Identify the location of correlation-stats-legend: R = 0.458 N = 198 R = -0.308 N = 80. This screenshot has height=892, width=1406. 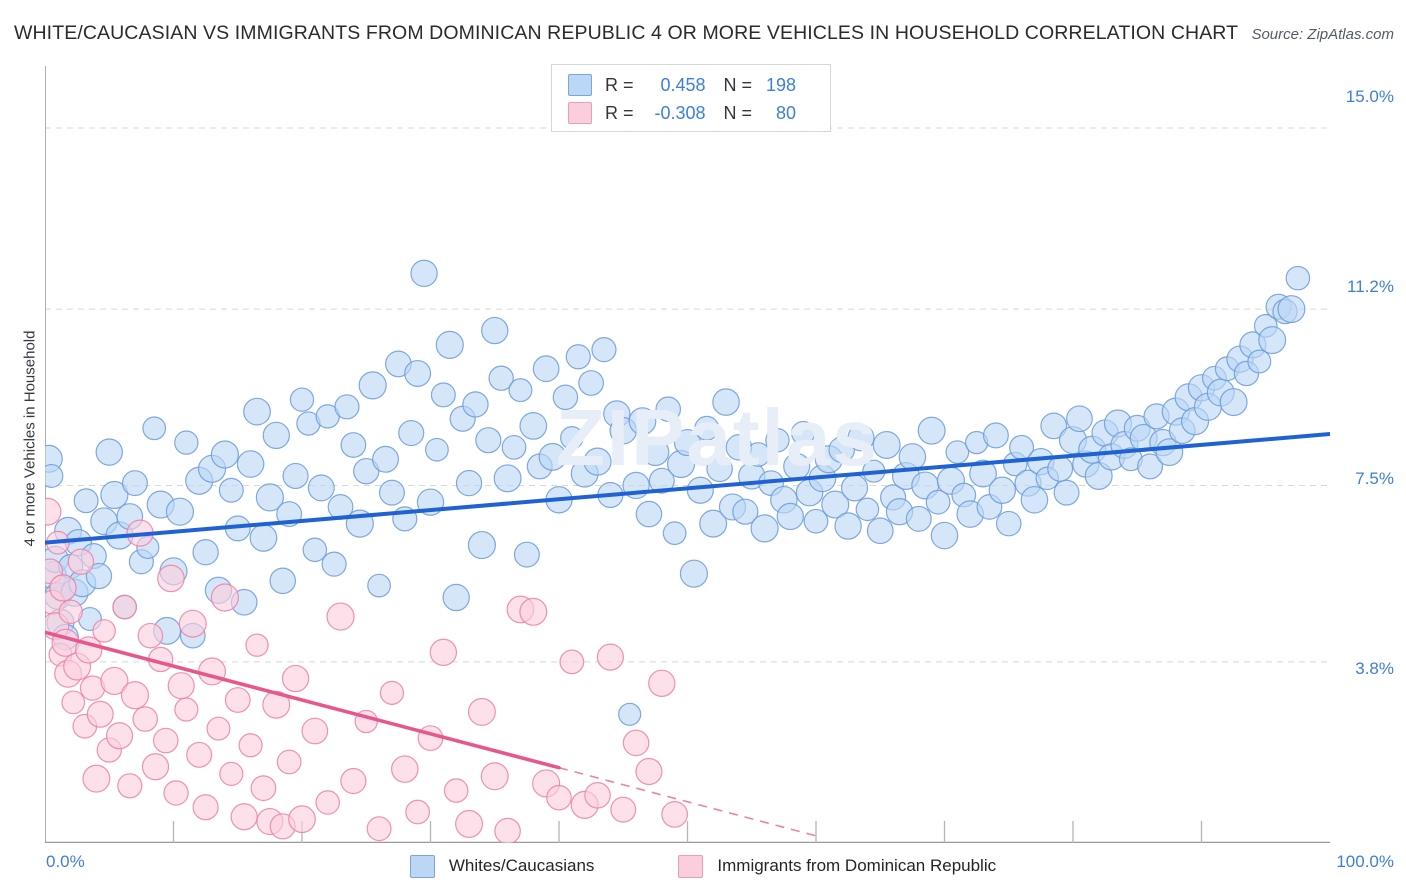
(691, 98).